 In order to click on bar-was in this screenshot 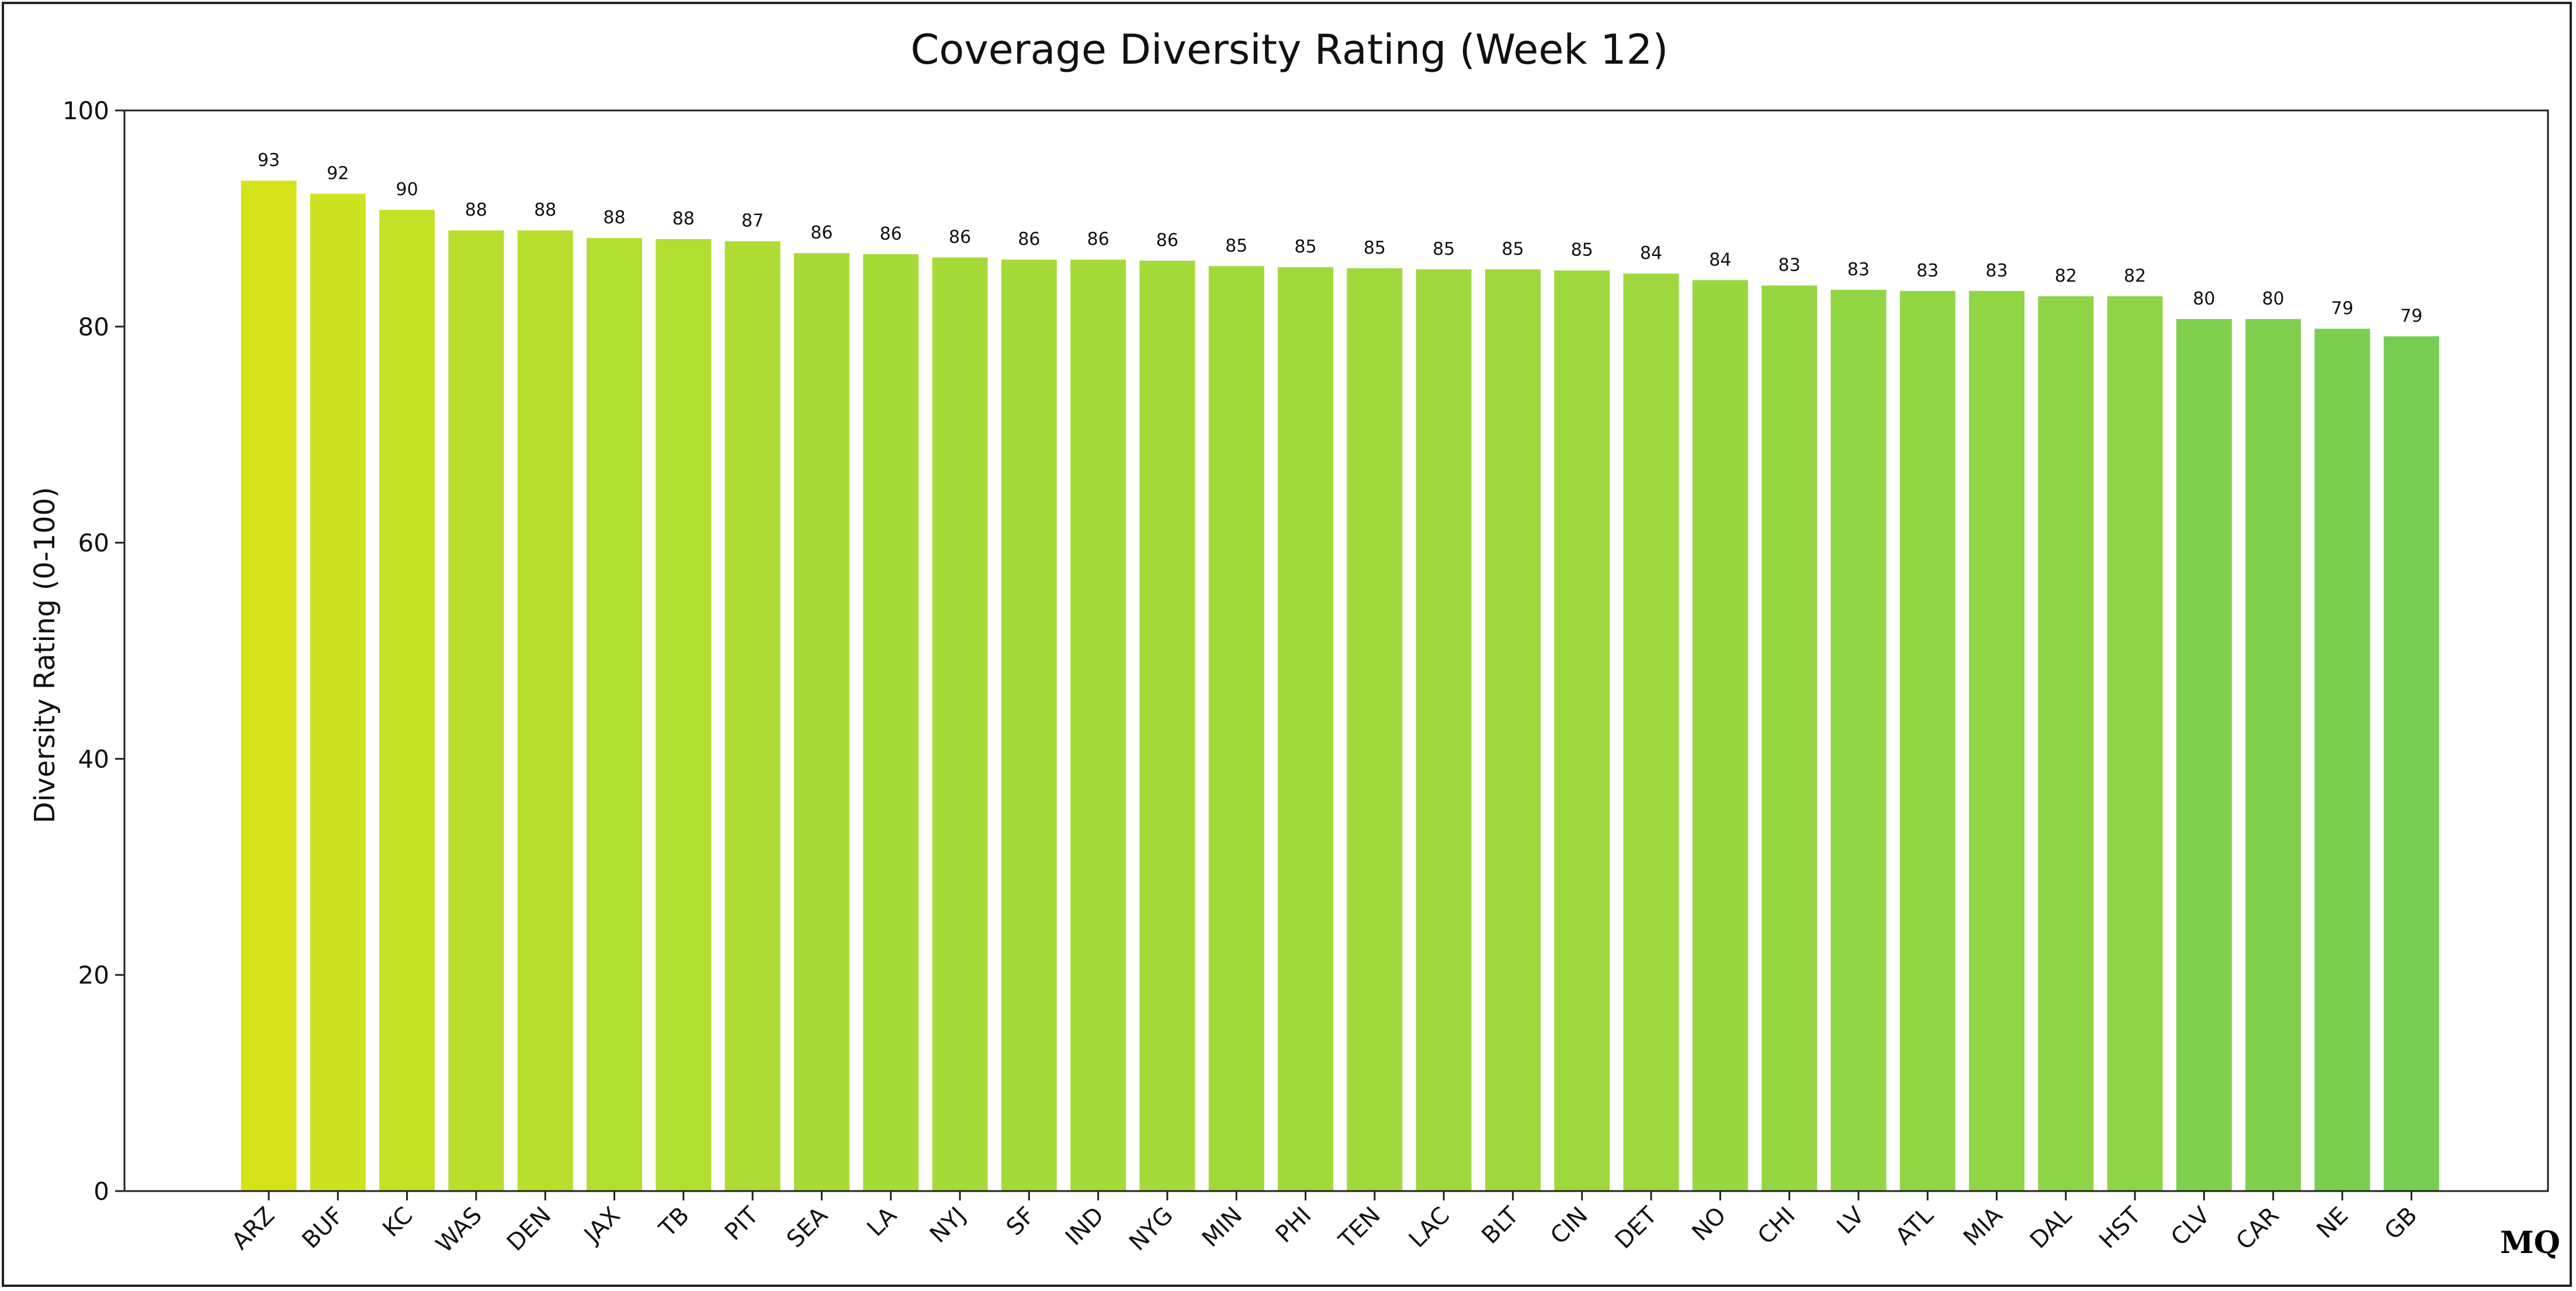, I will do `click(476, 710)`.